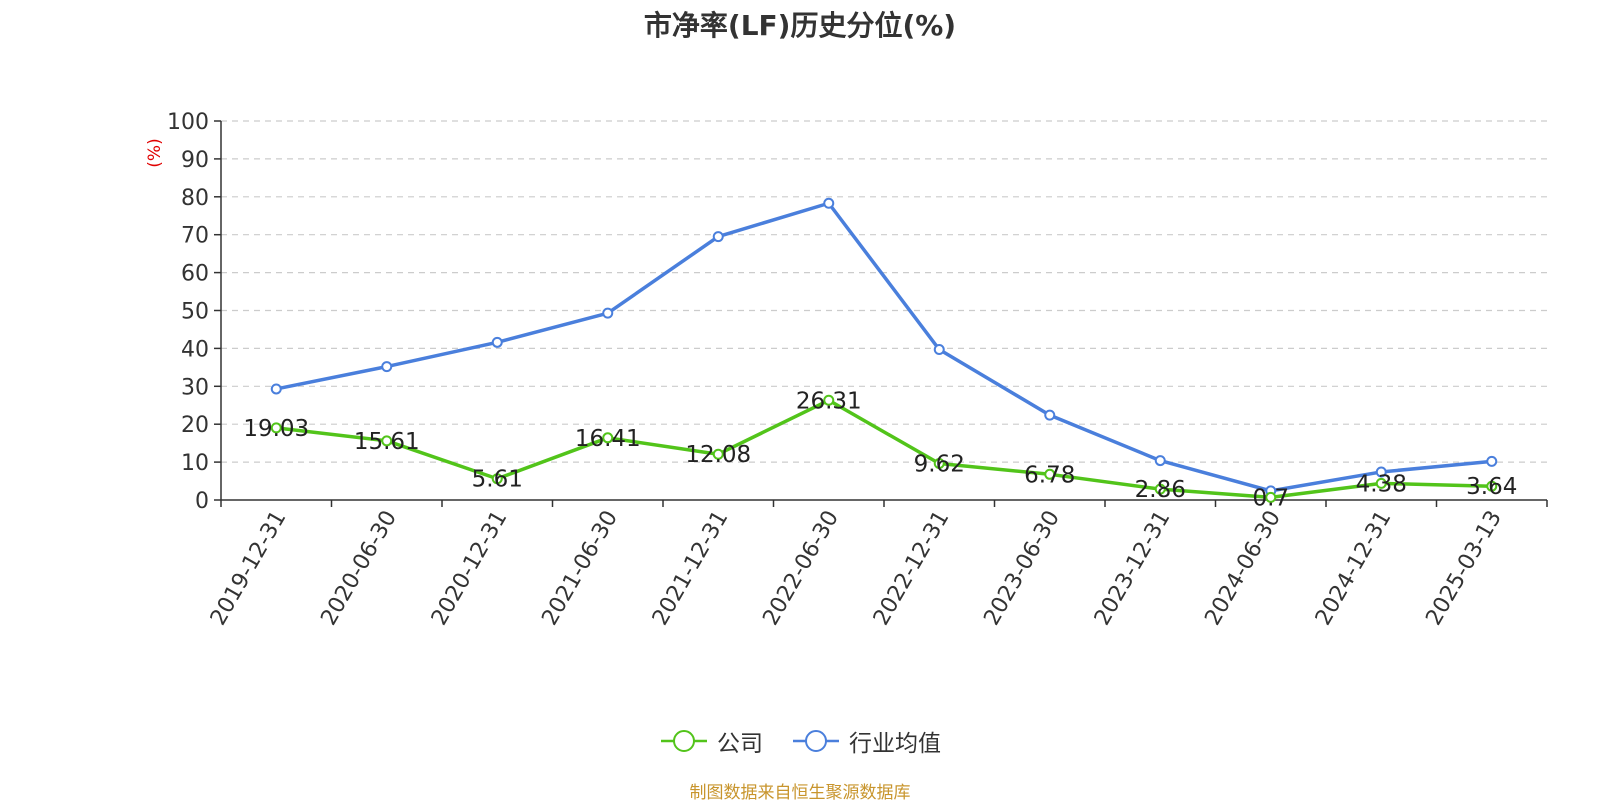 The width and height of the screenshot is (1600, 803). I want to click on data-label: 3.64, so click(1491, 487).